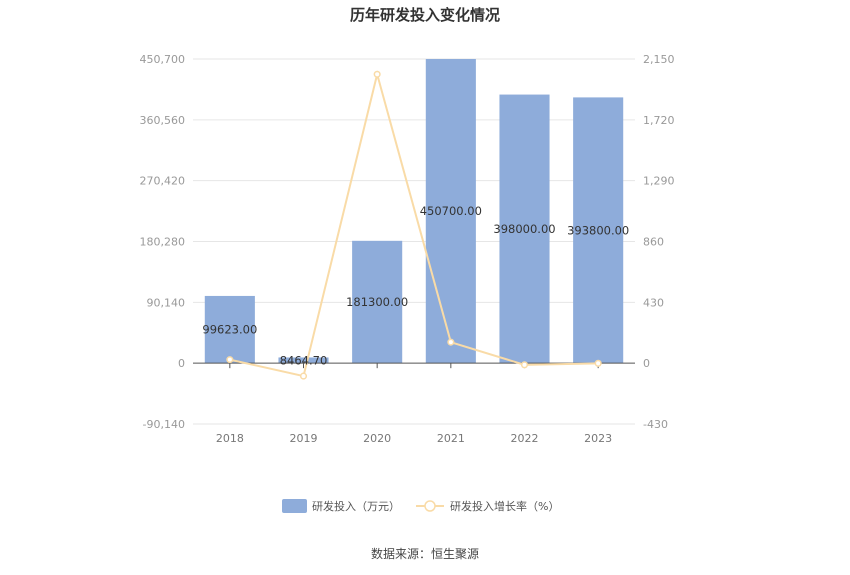  What do you see at coordinates (525, 438) in the screenshot?
I see `x-tick-label: 2022` at bounding box center [525, 438].